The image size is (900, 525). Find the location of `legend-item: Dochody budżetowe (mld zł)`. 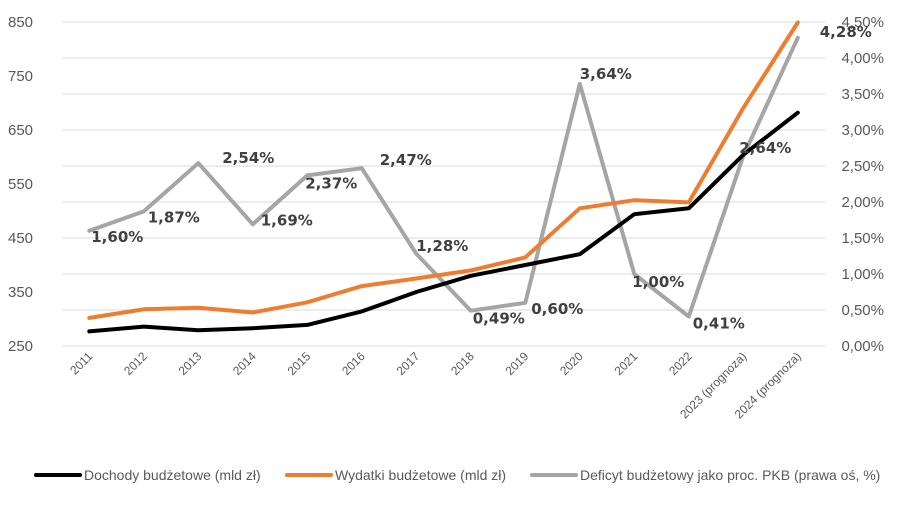

legend-item: Dochody budżetowe (mld zł) is located at coordinates (147, 475).